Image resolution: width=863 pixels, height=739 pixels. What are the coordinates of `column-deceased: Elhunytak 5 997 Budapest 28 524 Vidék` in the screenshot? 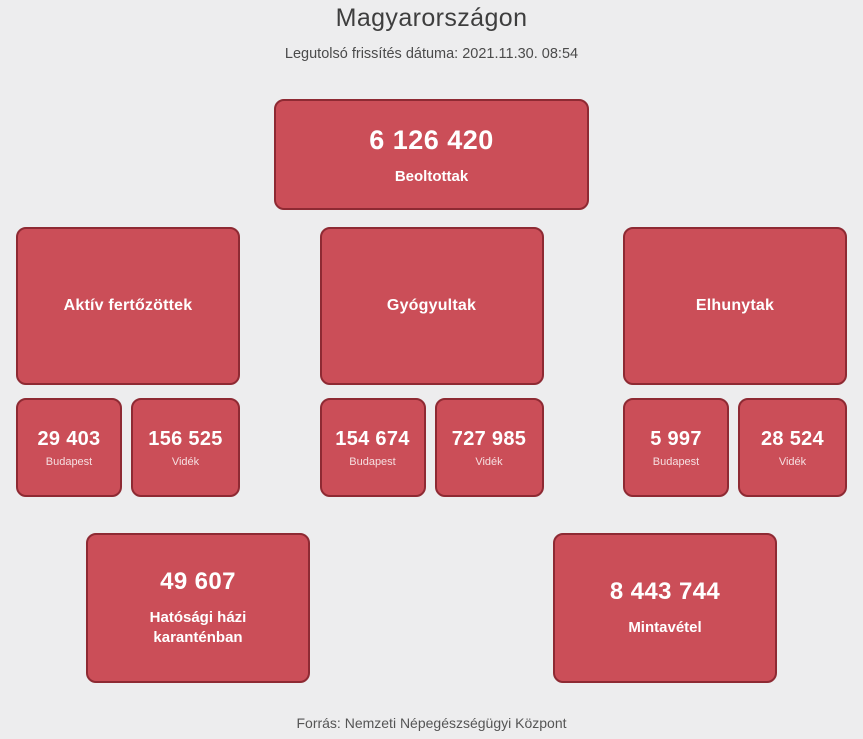 It's located at (735, 362).